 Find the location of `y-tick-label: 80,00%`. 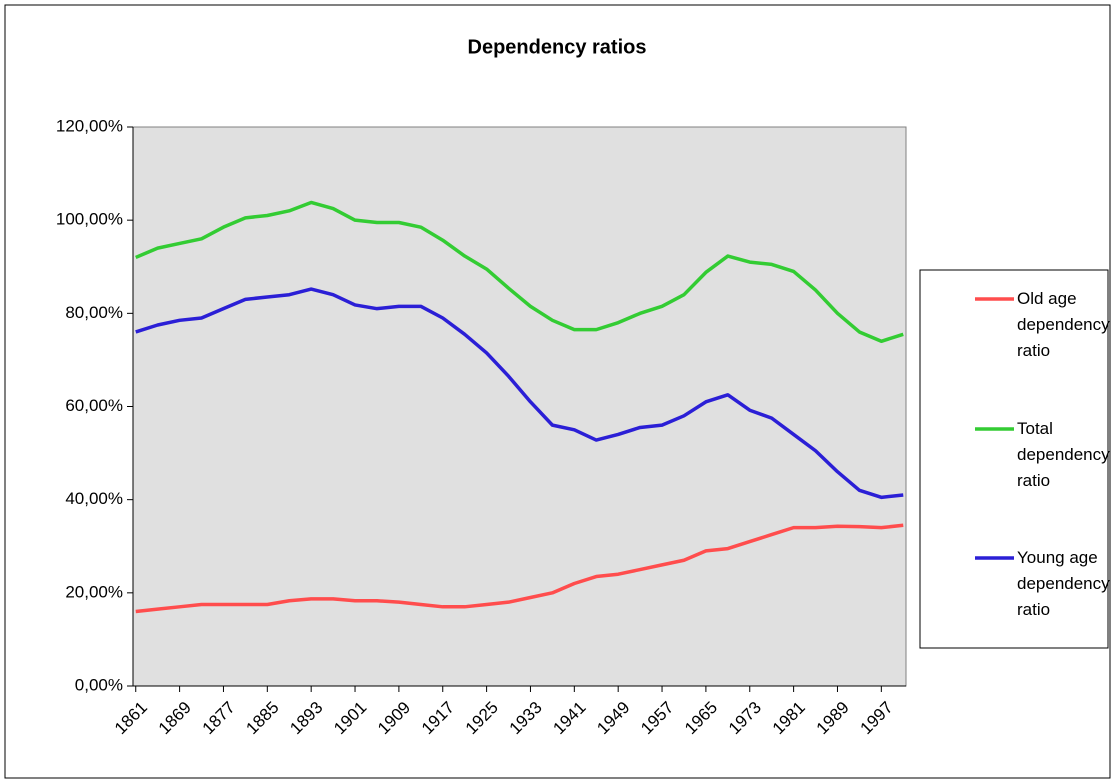

y-tick-label: 80,00% is located at coordinates (94, 312).